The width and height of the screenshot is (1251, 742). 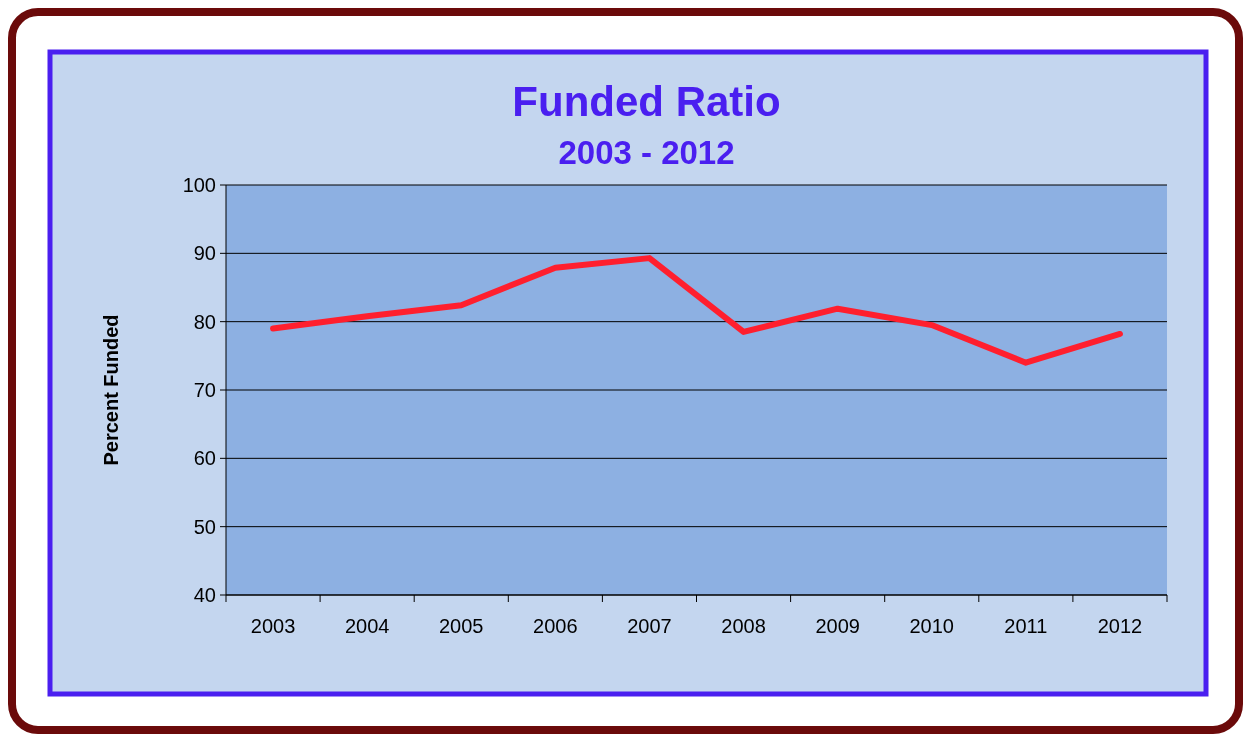 I want to click on y-tick-label: 100, so click(x=199, y=185).